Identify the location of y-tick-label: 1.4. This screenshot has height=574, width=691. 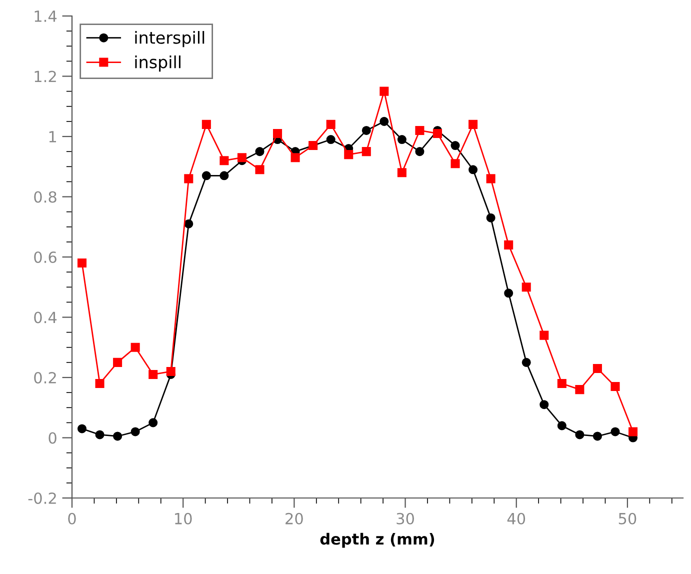
(45, 16).